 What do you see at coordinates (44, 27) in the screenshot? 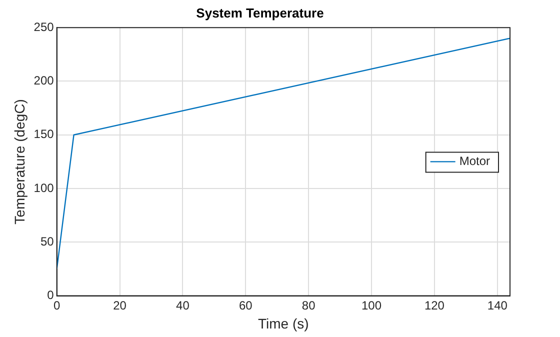
I see `y-tick-label: 250` at bounding box center [44, 27].